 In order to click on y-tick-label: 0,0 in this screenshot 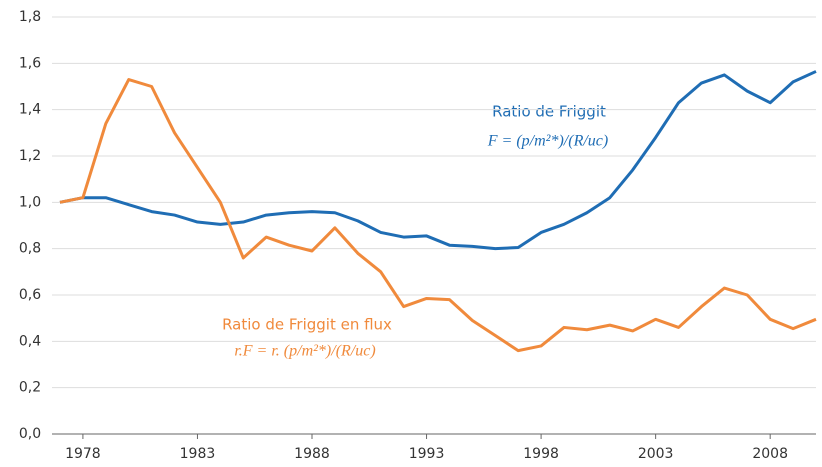, I will do `click(30, 434)`.